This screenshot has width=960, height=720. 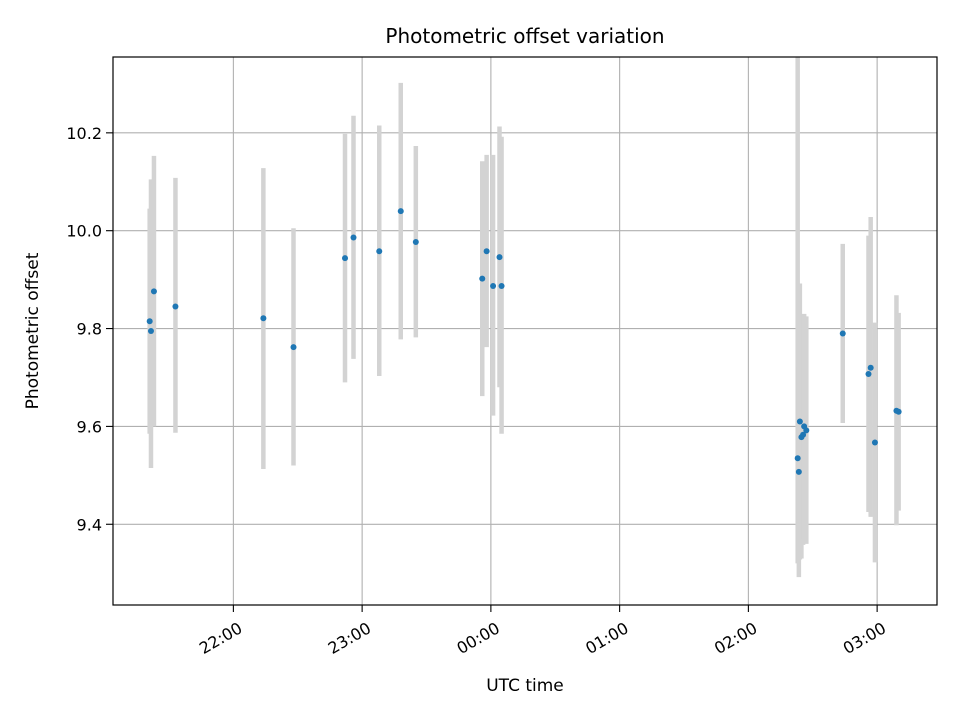 I want to click on y-tick-label: 10.2, so click(x=84, y=133).